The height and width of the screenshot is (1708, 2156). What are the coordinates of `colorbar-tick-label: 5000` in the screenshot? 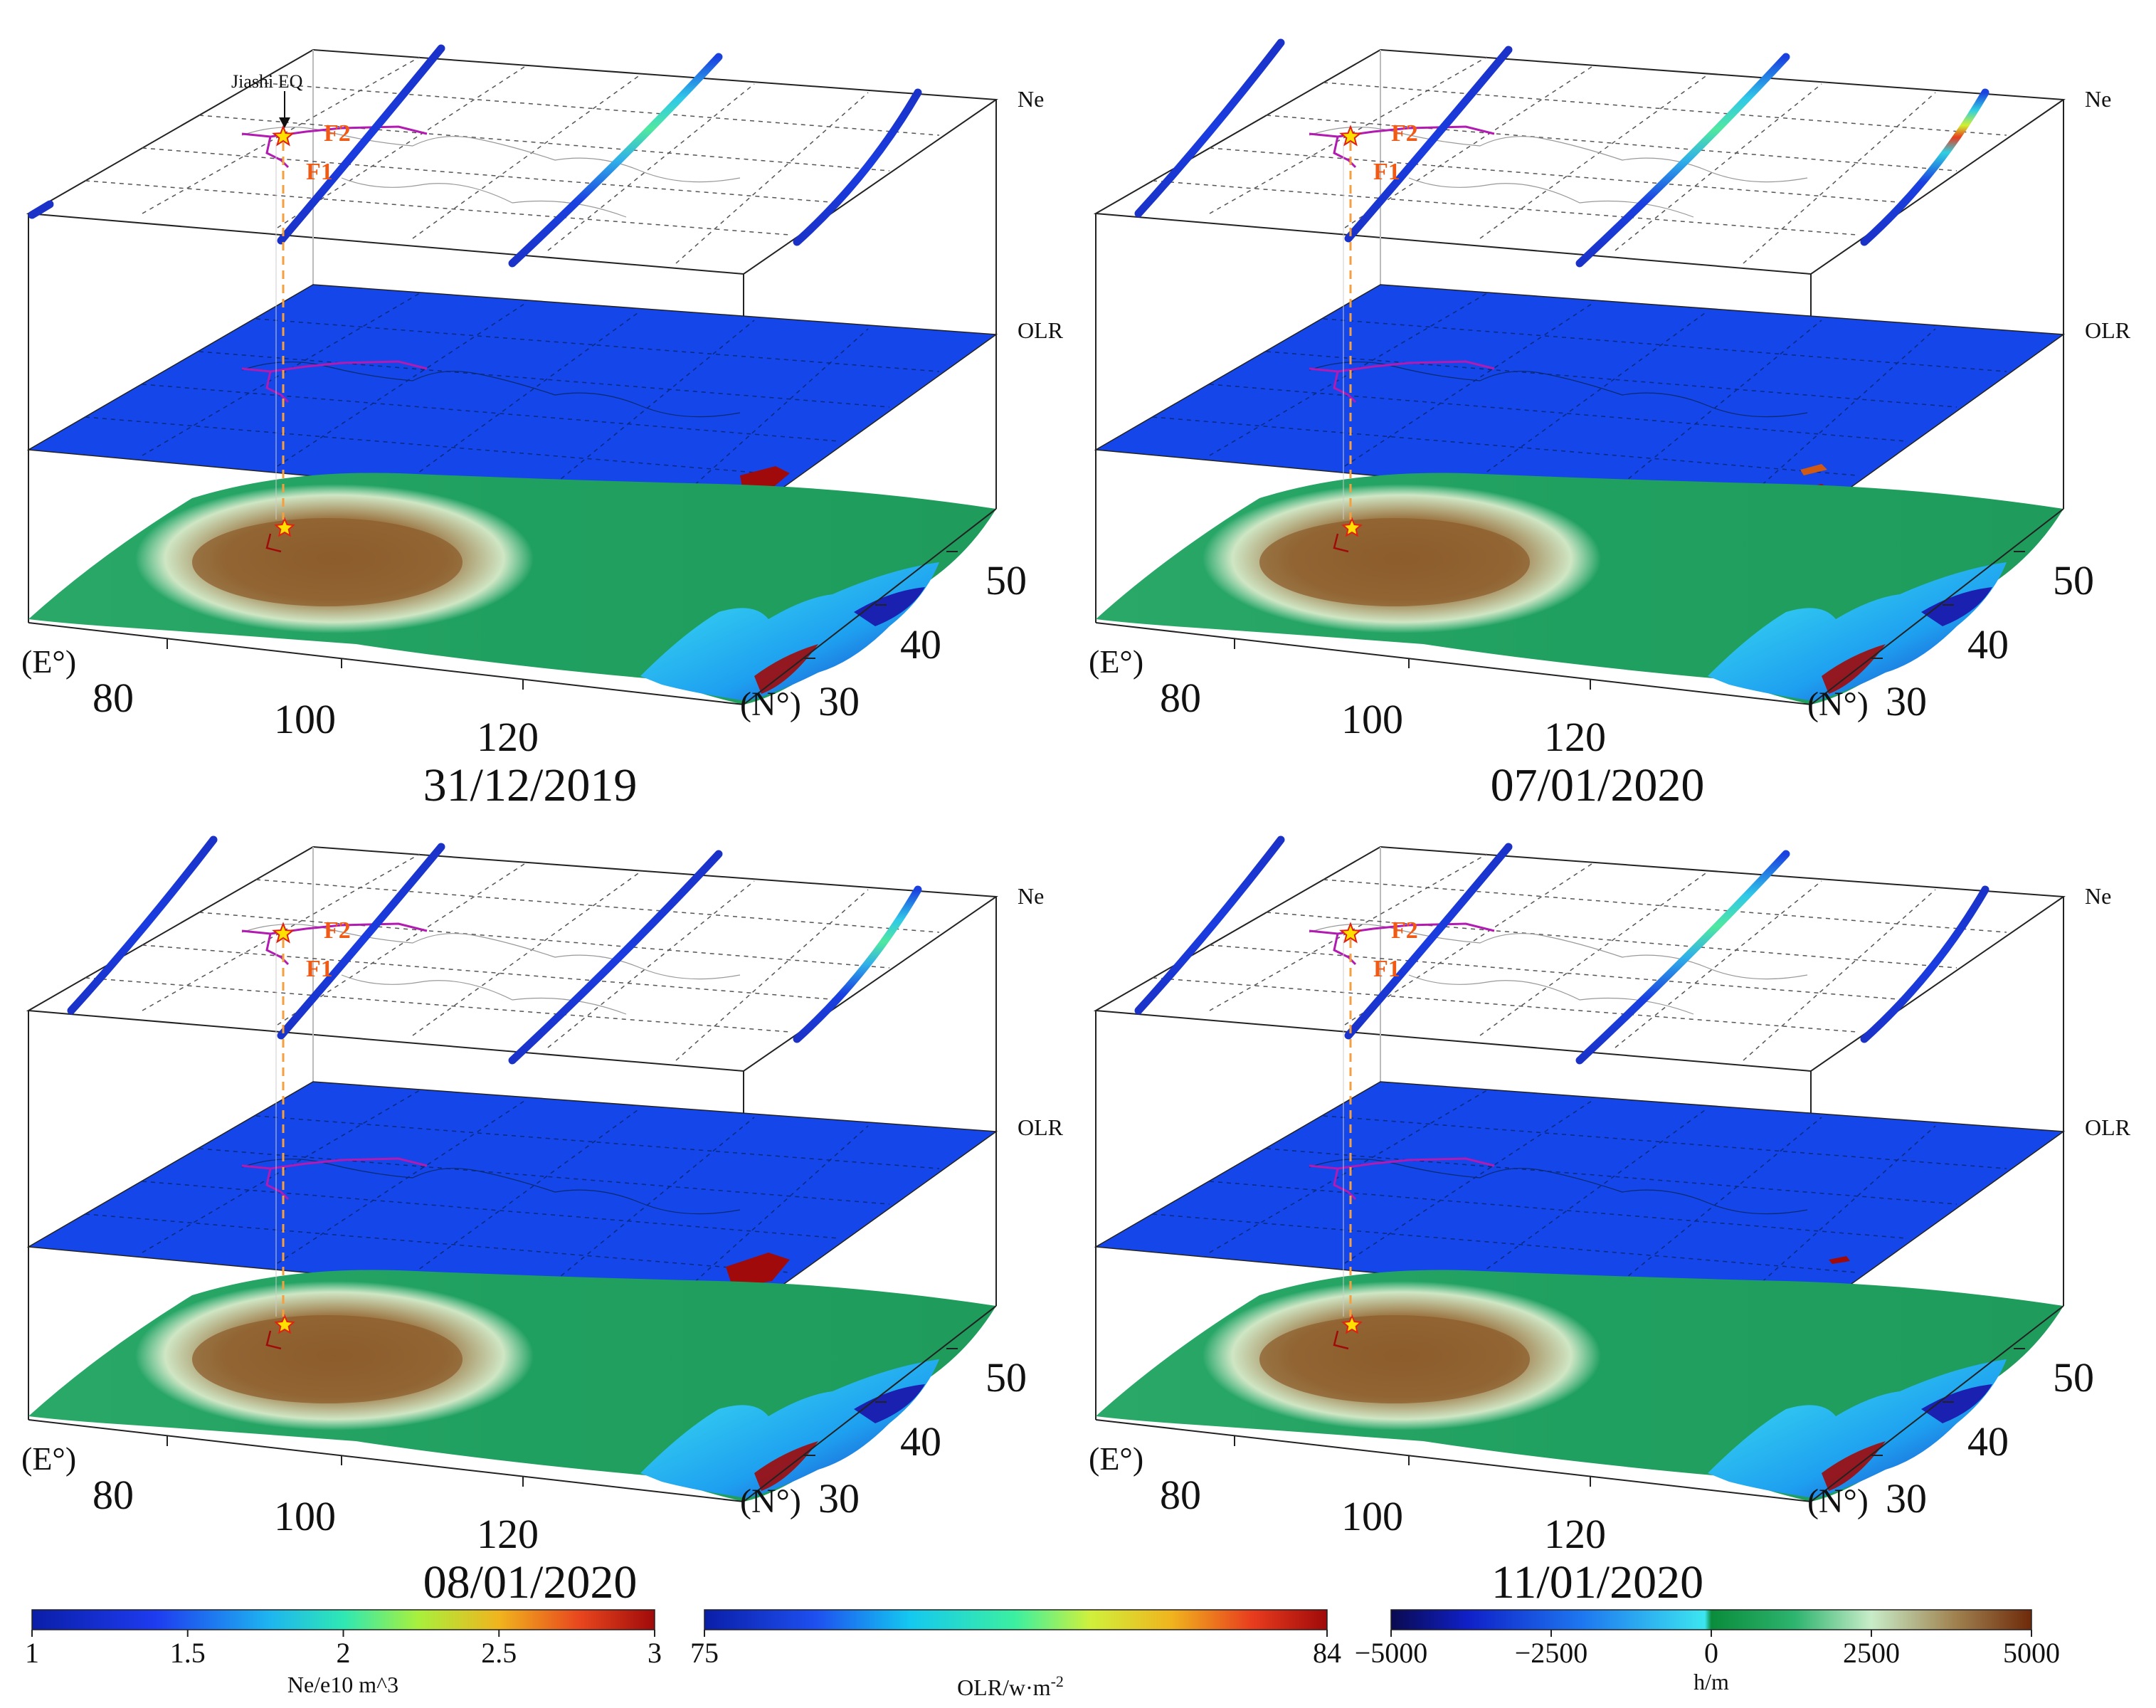 It's located at (2032, 1653).